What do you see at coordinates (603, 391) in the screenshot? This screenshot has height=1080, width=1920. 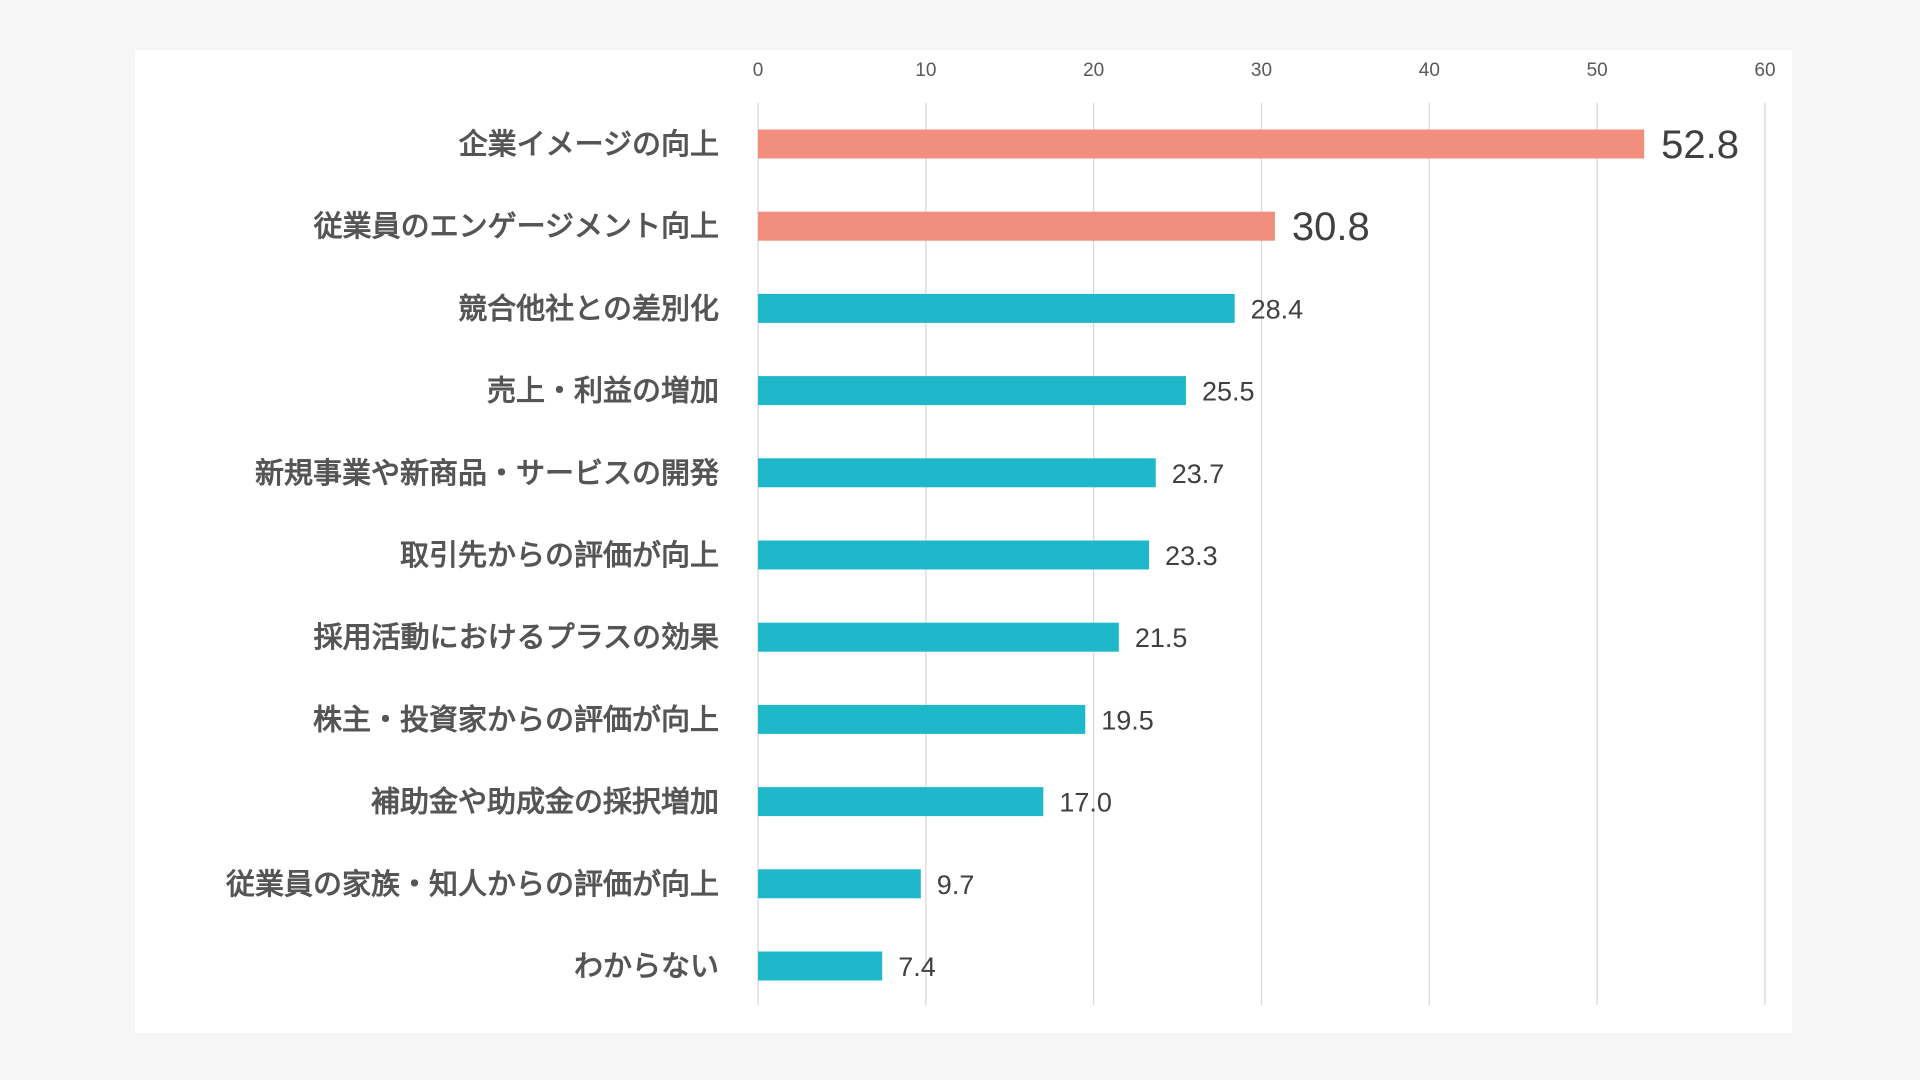 I see `category-label: 売上・利益の増加` at bounding box center [603, 391].